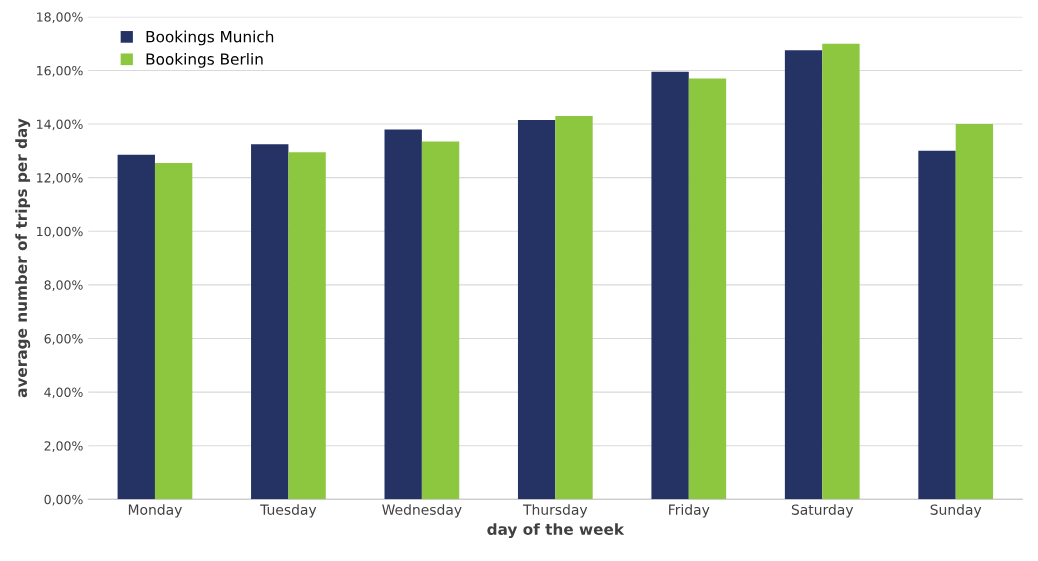 Image resolution: width=1038 pixels, height=561 pixels. What do you see at coordinates (63, 339) in the screenshot?
I see `y-tick-label: 6,00%` at bounding box center [63, 339].